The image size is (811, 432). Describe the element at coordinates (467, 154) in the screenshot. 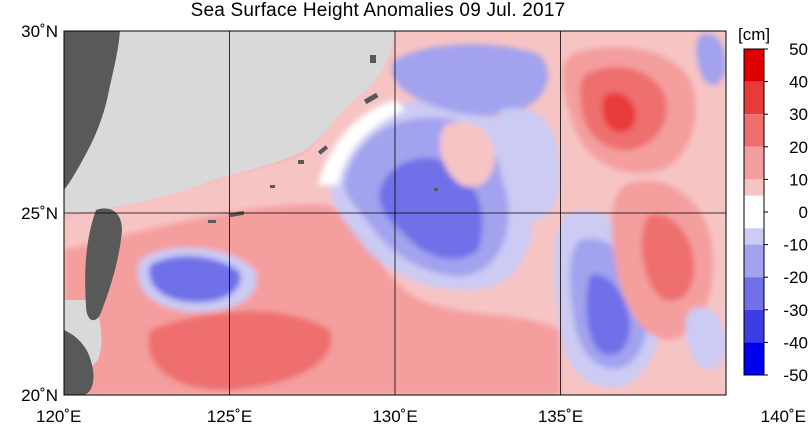

I see `positive-pocket-central` at that location.